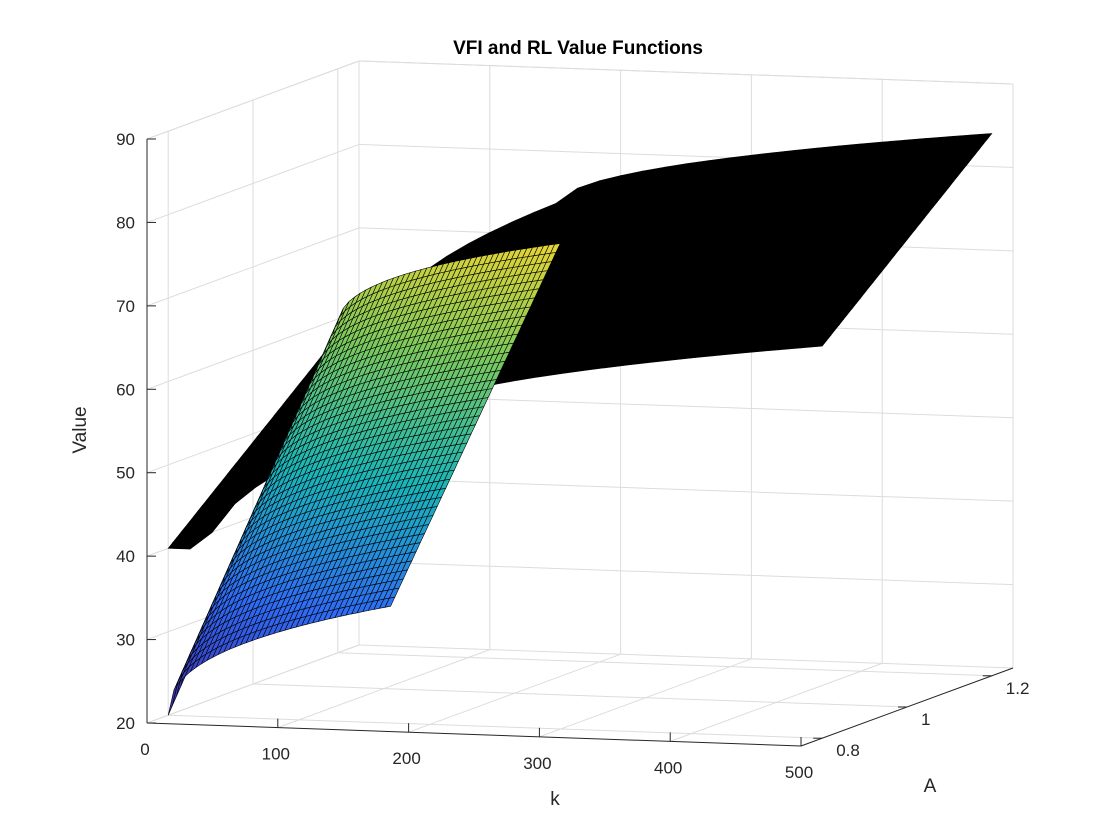 Image resolution: width=1120 pixels, height=840 pixels. What do you see at coordinates (930, 786) in the screenshot?
I see `y-axis-label: A` at bounding box center [930, 786].